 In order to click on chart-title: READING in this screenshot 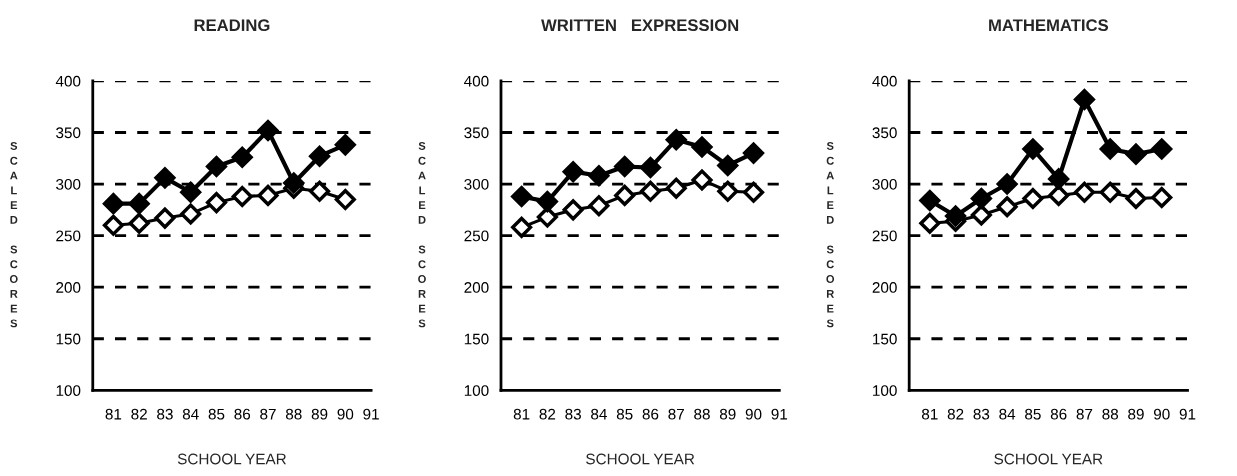, I will do `click(232, 25)`.